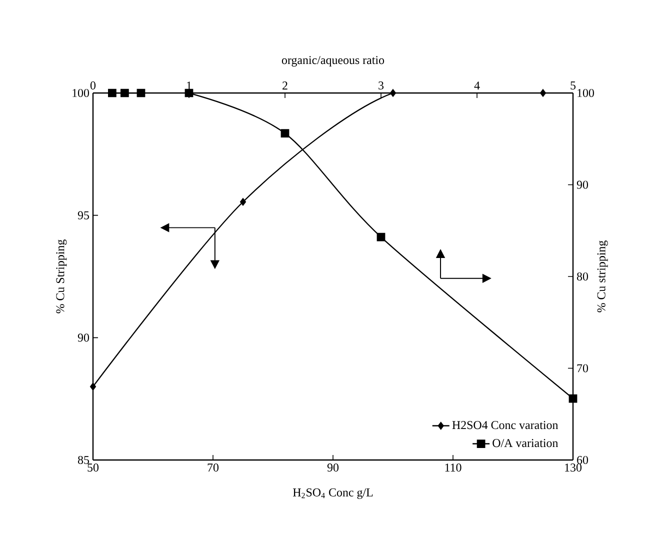 The image size is (647, 549). What do you see at coordinates (333, 468) in the screenshot?
I see `x-tick-label: 90` at bounding box center [333, 468].